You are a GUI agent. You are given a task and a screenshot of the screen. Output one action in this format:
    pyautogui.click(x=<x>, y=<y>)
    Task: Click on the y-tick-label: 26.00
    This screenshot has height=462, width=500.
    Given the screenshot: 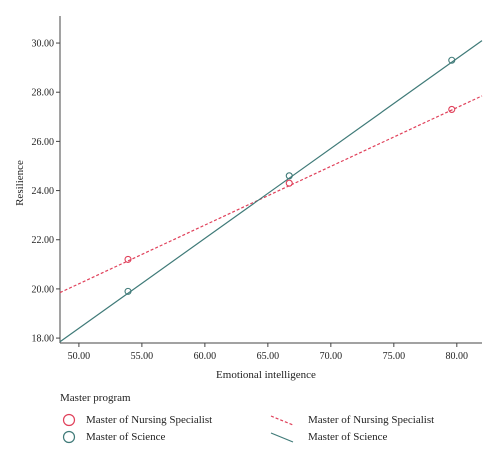 What is the action you would take?
    pyautogui.click(x=43, y=142)
    